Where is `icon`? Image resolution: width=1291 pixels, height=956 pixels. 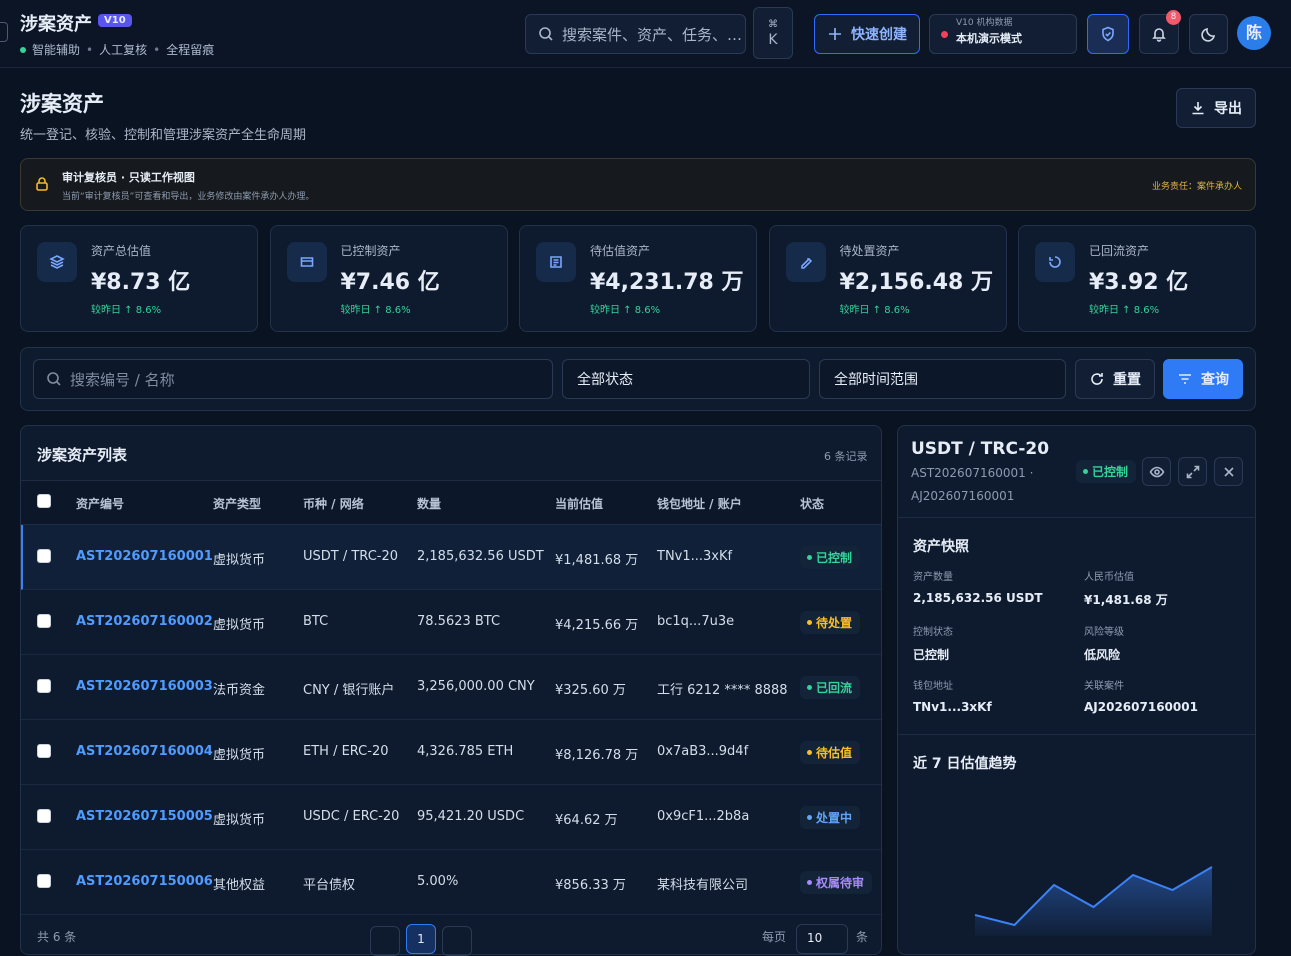 icon is located at coordinates (806, 263).